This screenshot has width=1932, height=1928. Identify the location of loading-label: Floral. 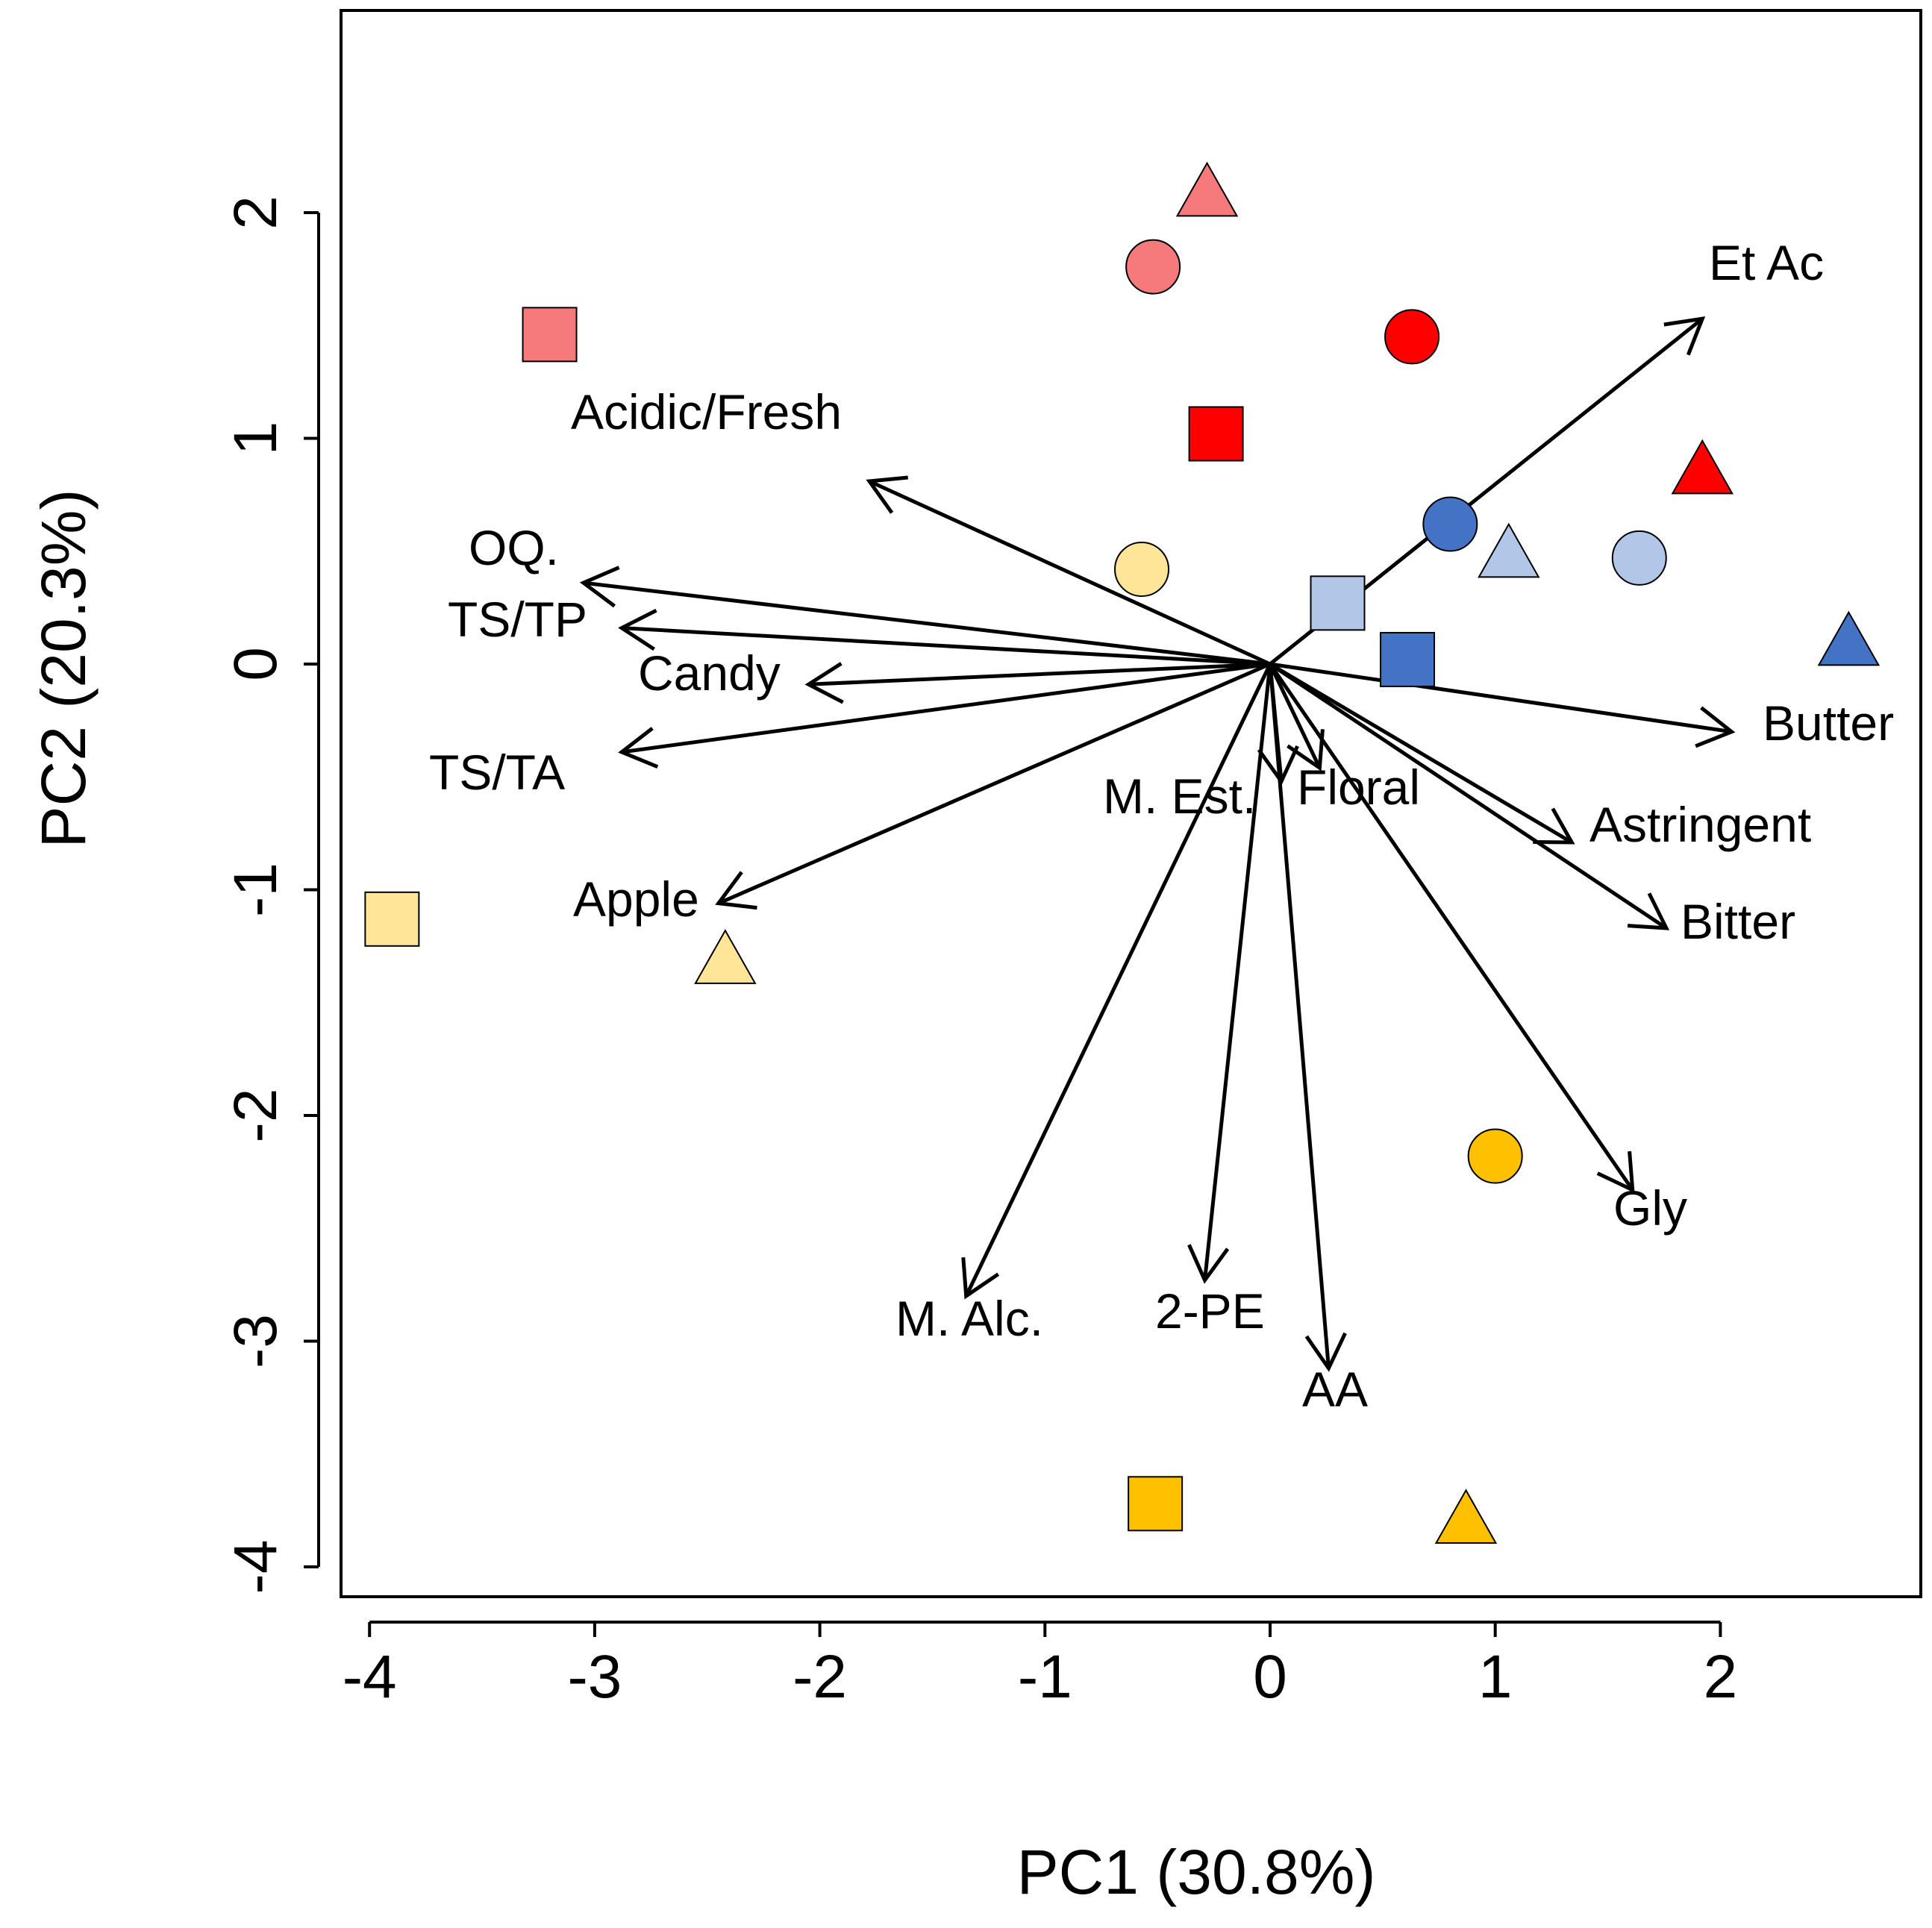
(1358, 787).